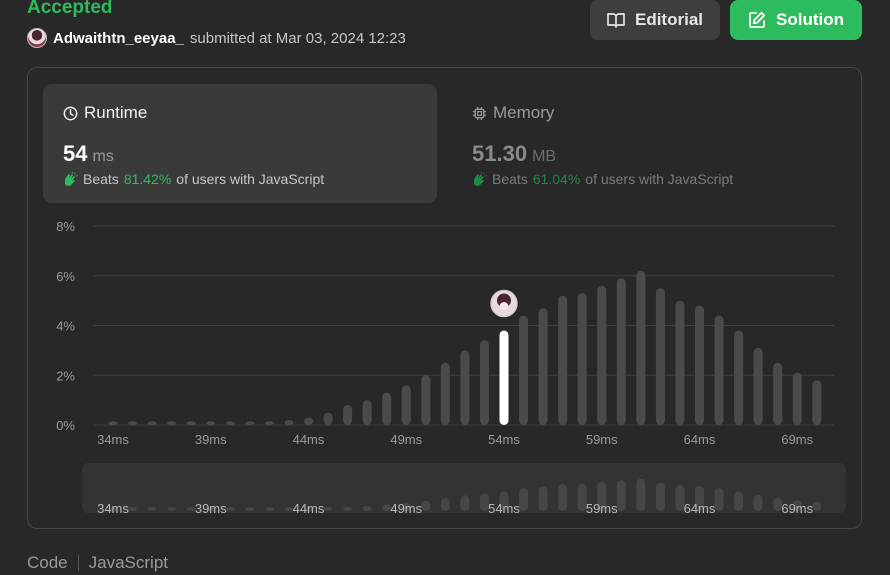 This screenshot has height=575, width=890. I want to click on overview-x-tick-label: 69ms, so click(797, 508).